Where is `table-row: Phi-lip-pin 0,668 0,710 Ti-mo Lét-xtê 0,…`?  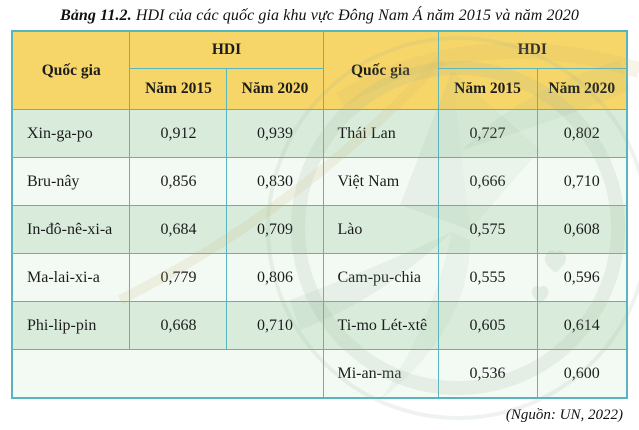
table-row: Phi-lip-pin 0,668 0,710 Ti-mo Lét-xtê 0,… is located at coordinates (319, 325).